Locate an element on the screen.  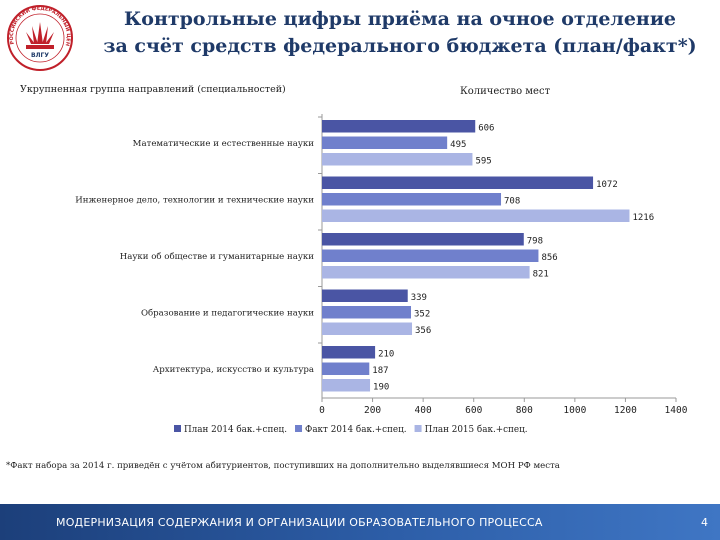
data-label: 595 is located at coordinates (483, 162).